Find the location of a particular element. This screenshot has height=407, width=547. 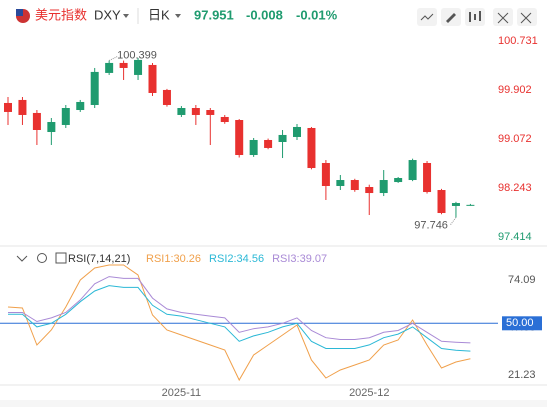

add-icon is located at coordinates (61, 258).